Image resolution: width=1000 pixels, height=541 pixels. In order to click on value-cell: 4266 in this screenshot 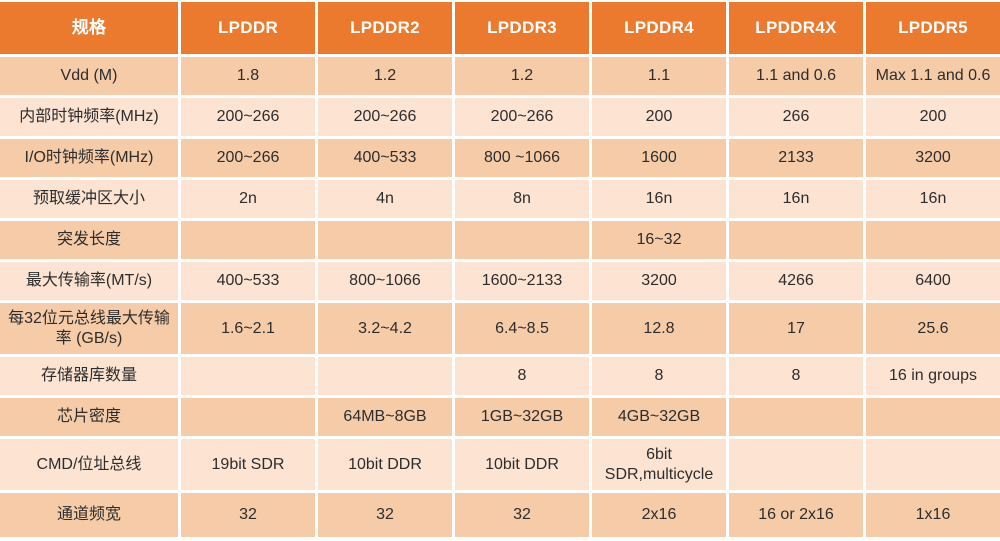, I will do `click(796, 281)`.